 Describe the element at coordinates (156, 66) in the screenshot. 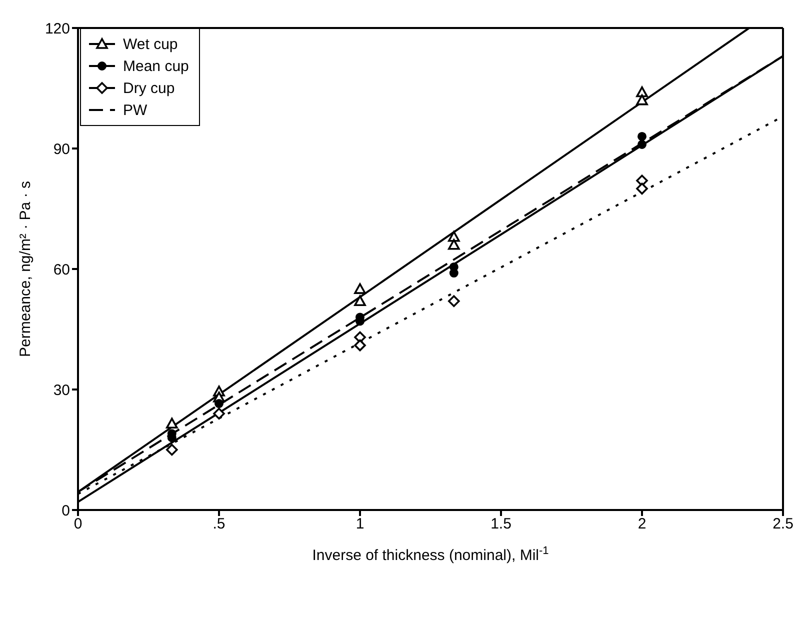

I see `legend-label: Mean cup` at that location.